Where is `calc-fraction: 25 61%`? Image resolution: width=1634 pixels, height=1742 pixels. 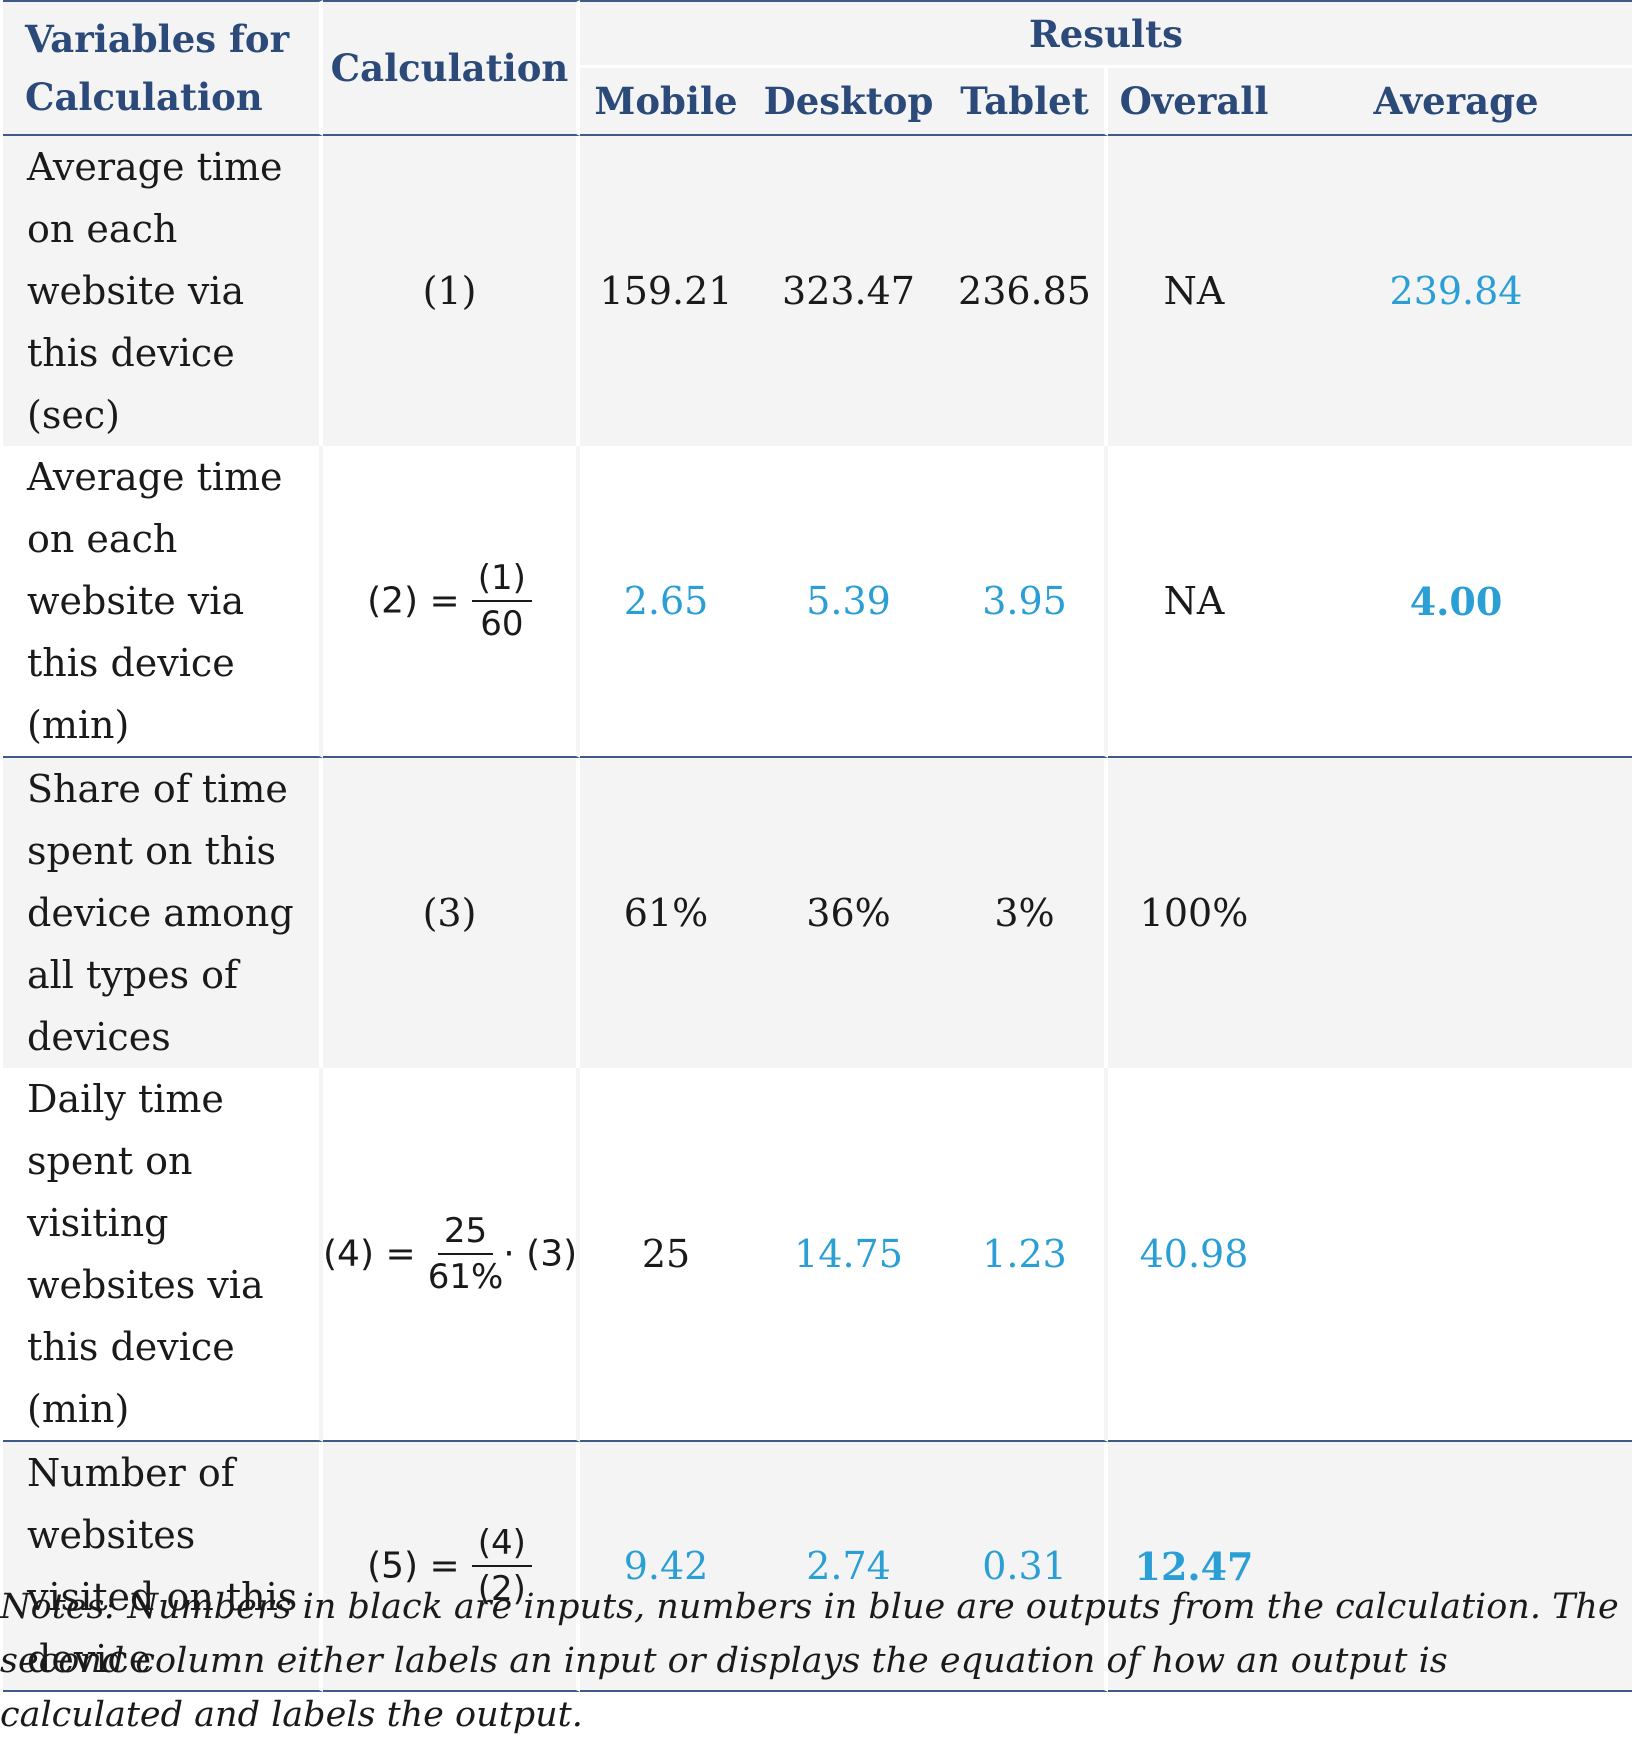 calc-fraction: 25 61% is located at coordinates (466, 1254).